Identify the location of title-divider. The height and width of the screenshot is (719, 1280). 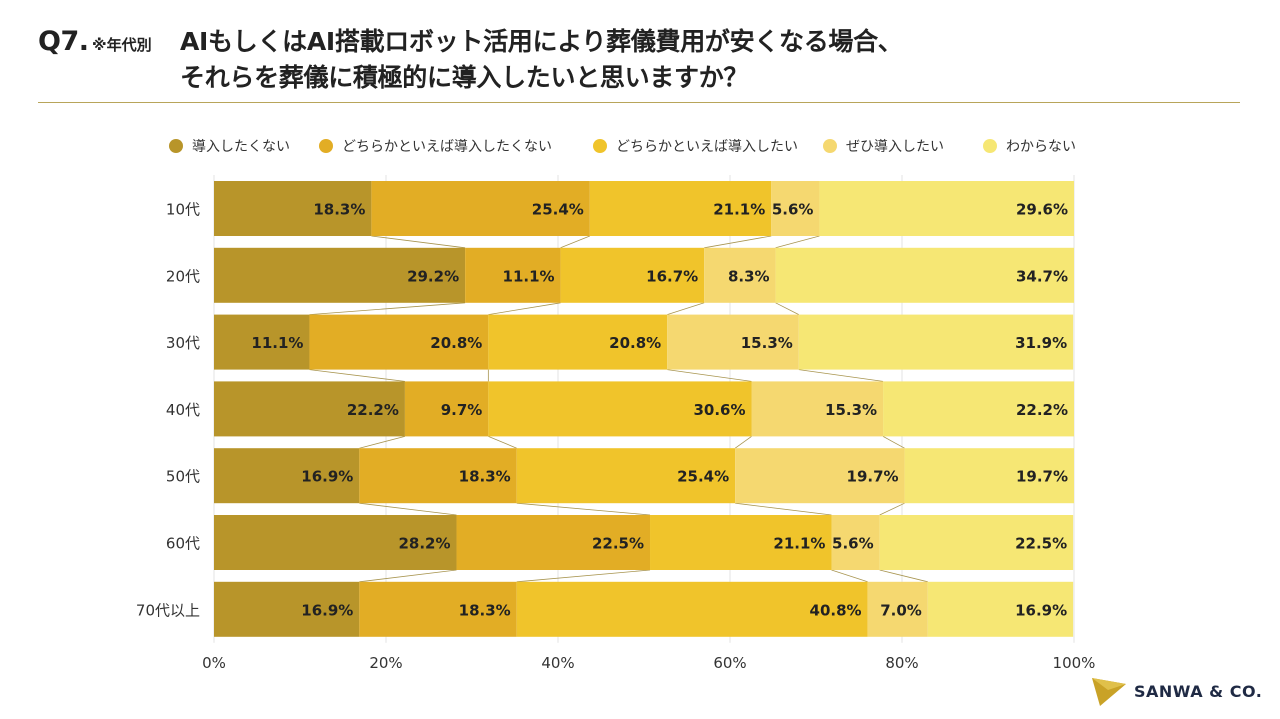
(639, 102).